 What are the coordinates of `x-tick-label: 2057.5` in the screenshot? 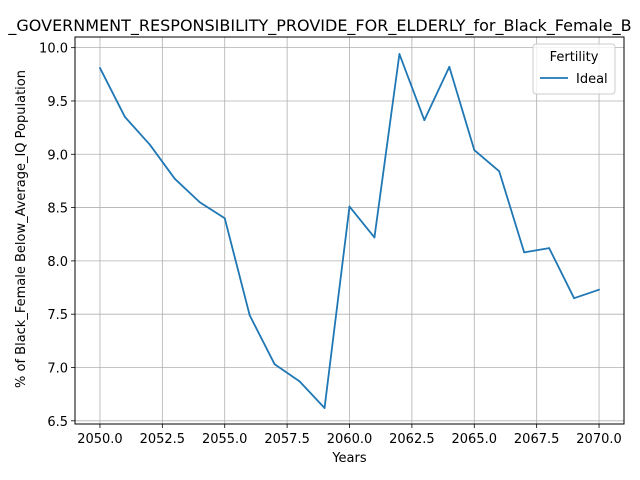 It's located at (287, 439).